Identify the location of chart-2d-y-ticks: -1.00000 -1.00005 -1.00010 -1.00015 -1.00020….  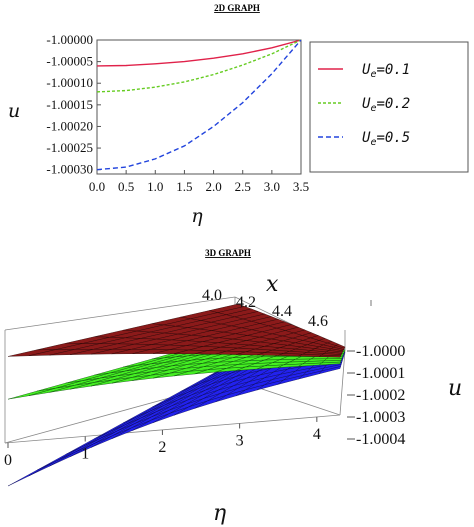
(73, 104).